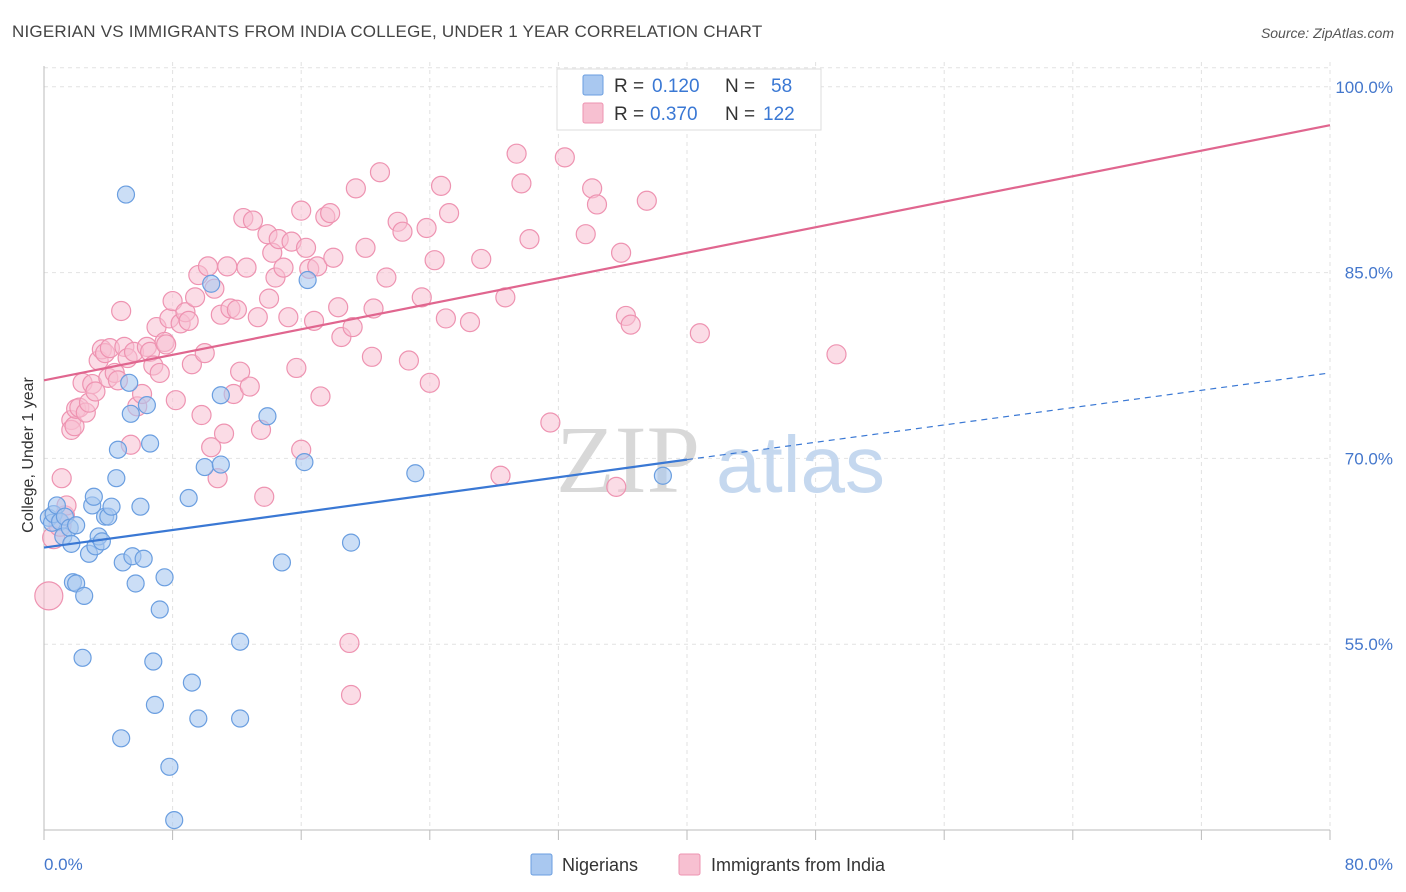 Image resolution: width=1406 pixels, height=892 pixels. Describe the element at coordinates (1369, 458) in the screenshot. I see `y-tick-label: 70.0%` at that location.